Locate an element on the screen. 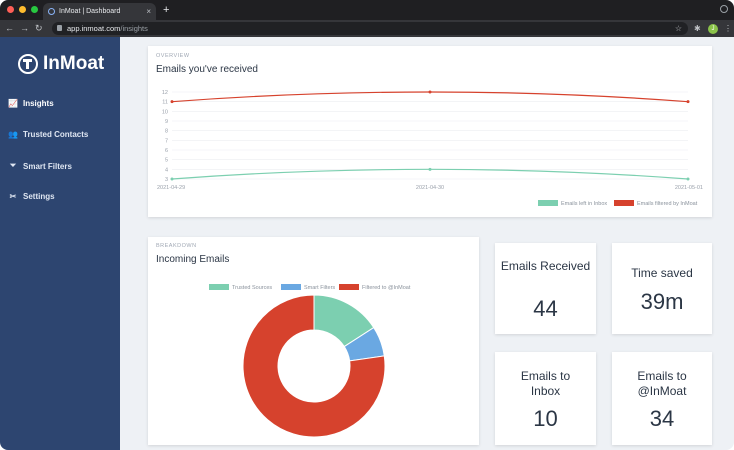  close-window-button is located at coordinates (10, 9).